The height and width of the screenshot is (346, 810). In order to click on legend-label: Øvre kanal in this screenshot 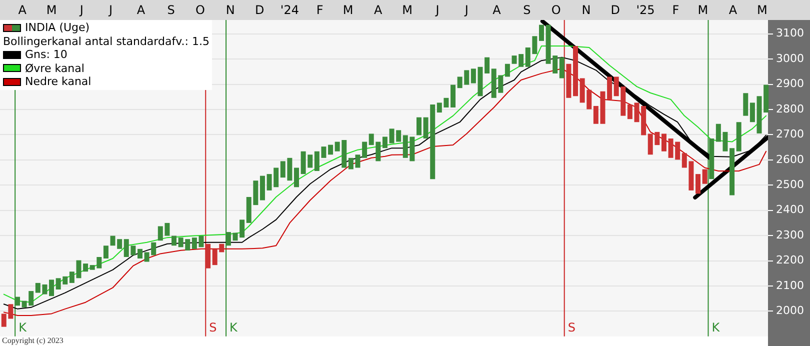, I will do `click(54, 68)`.